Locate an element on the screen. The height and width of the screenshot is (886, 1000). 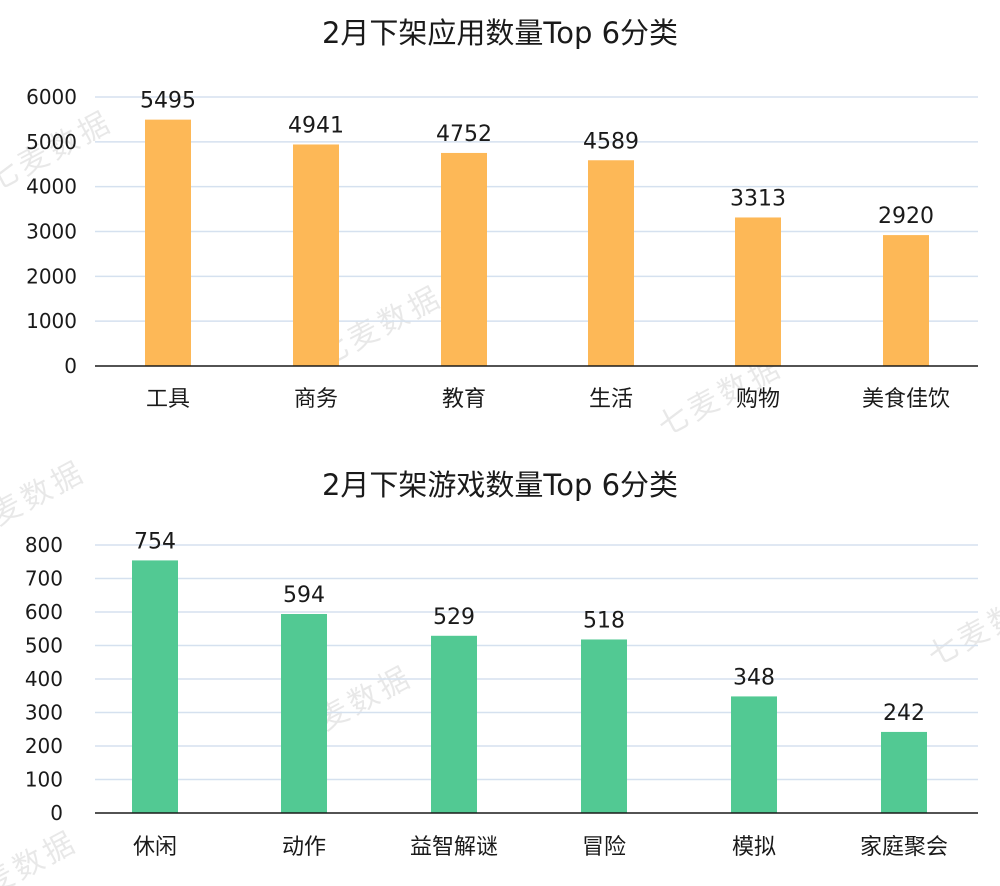
data-label: 594 is located at coordinates (304, 595).